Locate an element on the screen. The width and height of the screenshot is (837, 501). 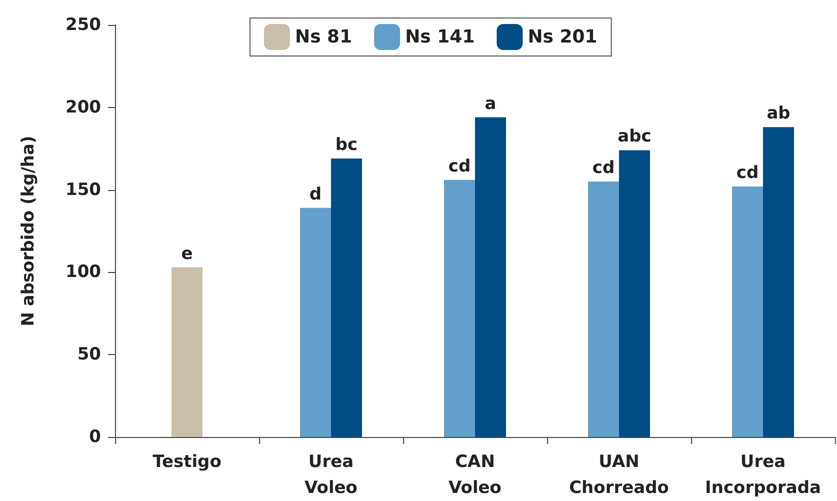
y-tick-label: 150 is located at coordinates (84, 190).